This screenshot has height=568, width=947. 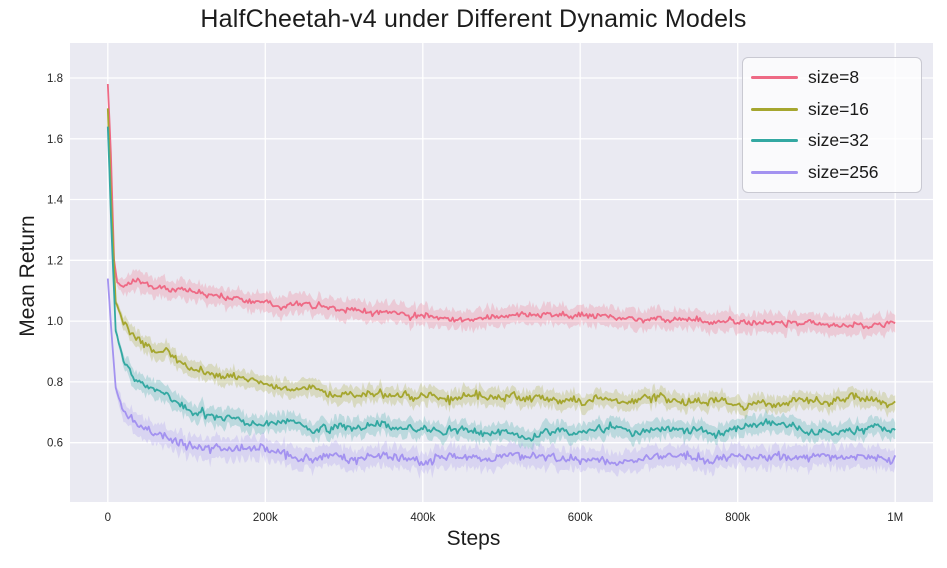 I want to click on svg-text: 1.4, so click(x=55, y=201).